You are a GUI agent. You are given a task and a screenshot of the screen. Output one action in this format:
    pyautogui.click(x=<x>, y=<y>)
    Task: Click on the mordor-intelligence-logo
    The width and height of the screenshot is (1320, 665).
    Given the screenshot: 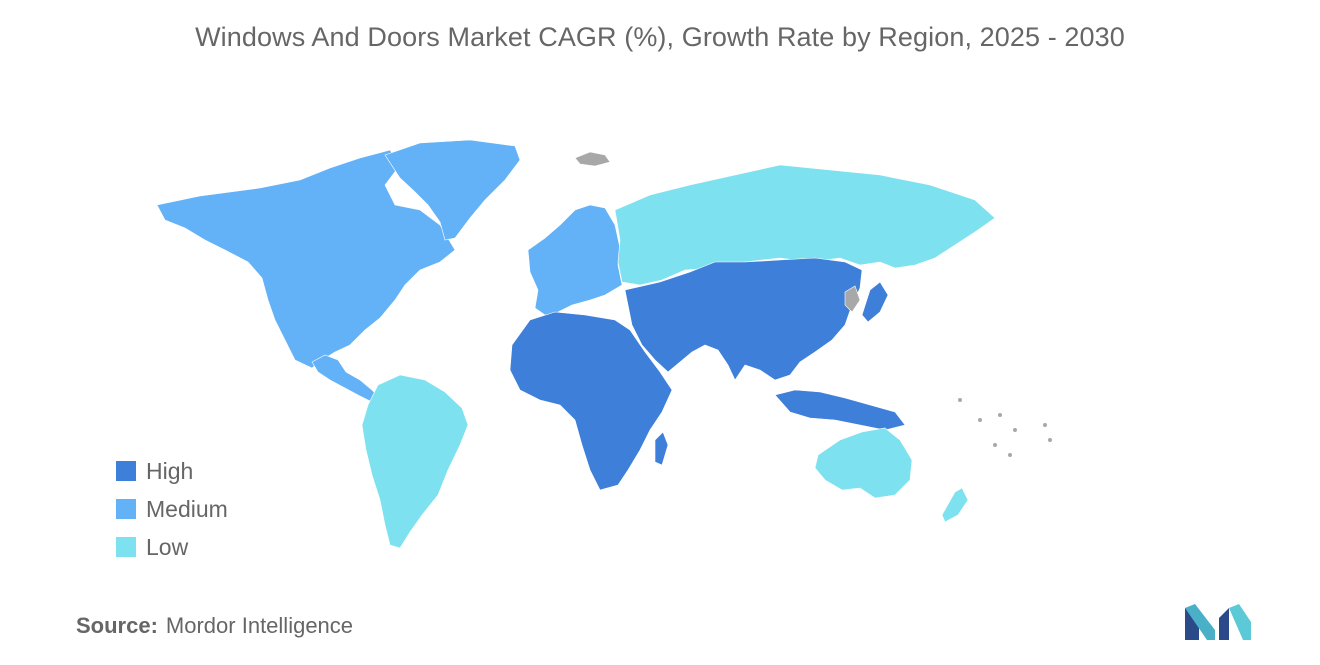 What is the action you would take?
    pyautogui.click(x=1218, y=622)
    